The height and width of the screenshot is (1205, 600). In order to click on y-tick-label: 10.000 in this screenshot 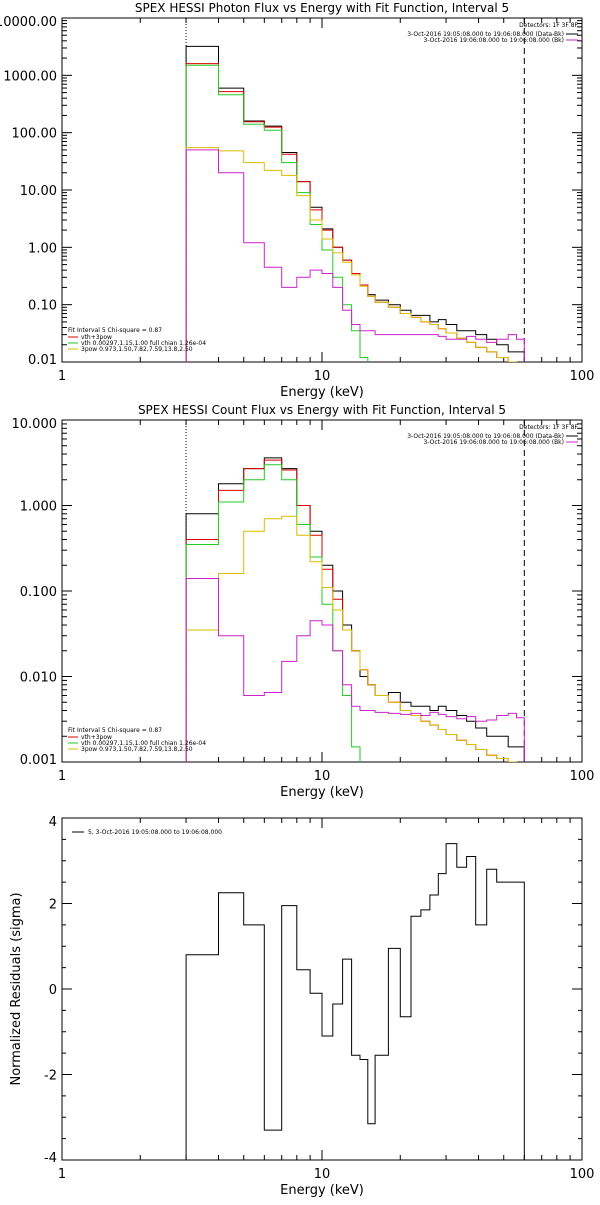, I will do `click(35, 424)`.